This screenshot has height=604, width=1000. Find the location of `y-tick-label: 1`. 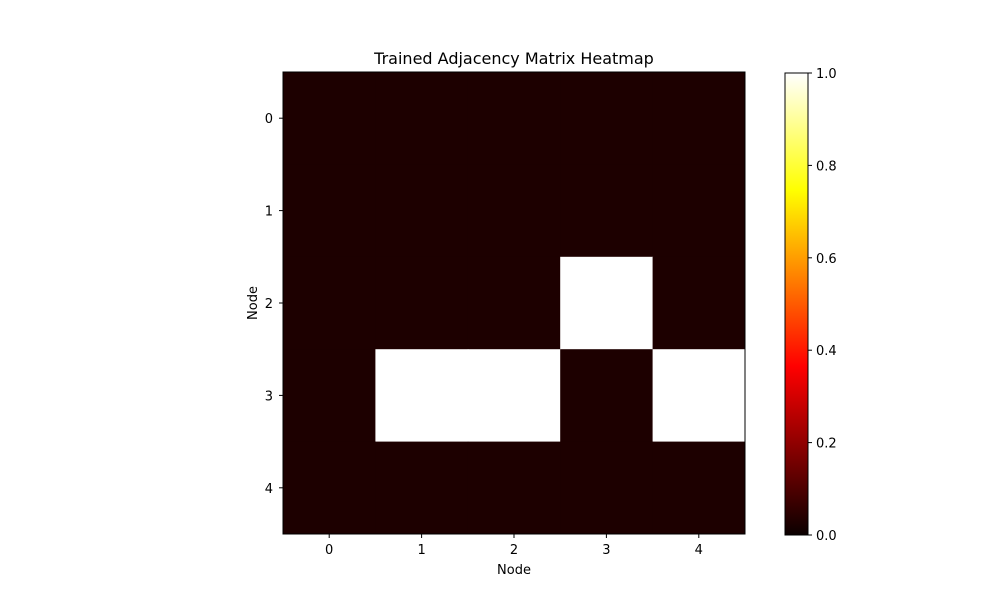

y-tick-label: 1 is located at coordinates (269, 212).